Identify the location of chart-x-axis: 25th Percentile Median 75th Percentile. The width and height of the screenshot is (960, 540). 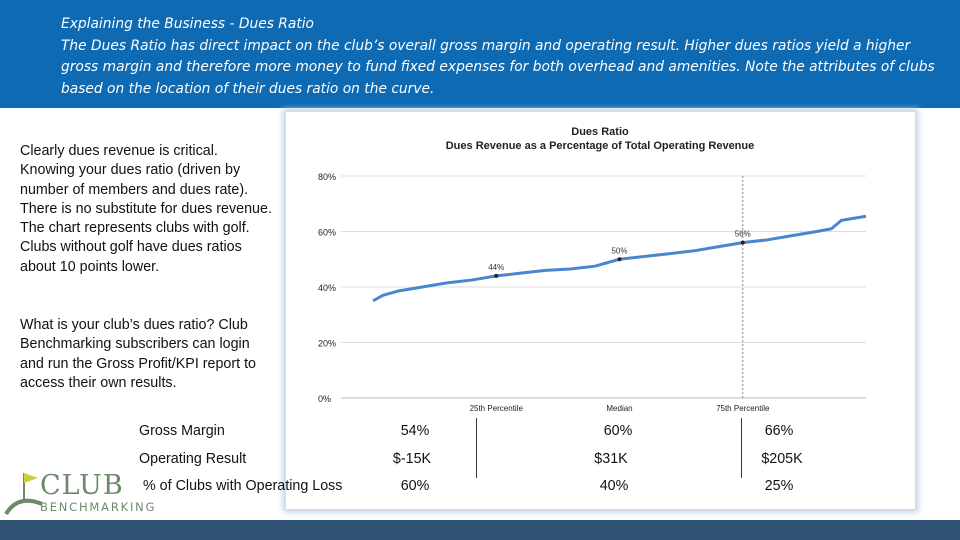
(620, 408).